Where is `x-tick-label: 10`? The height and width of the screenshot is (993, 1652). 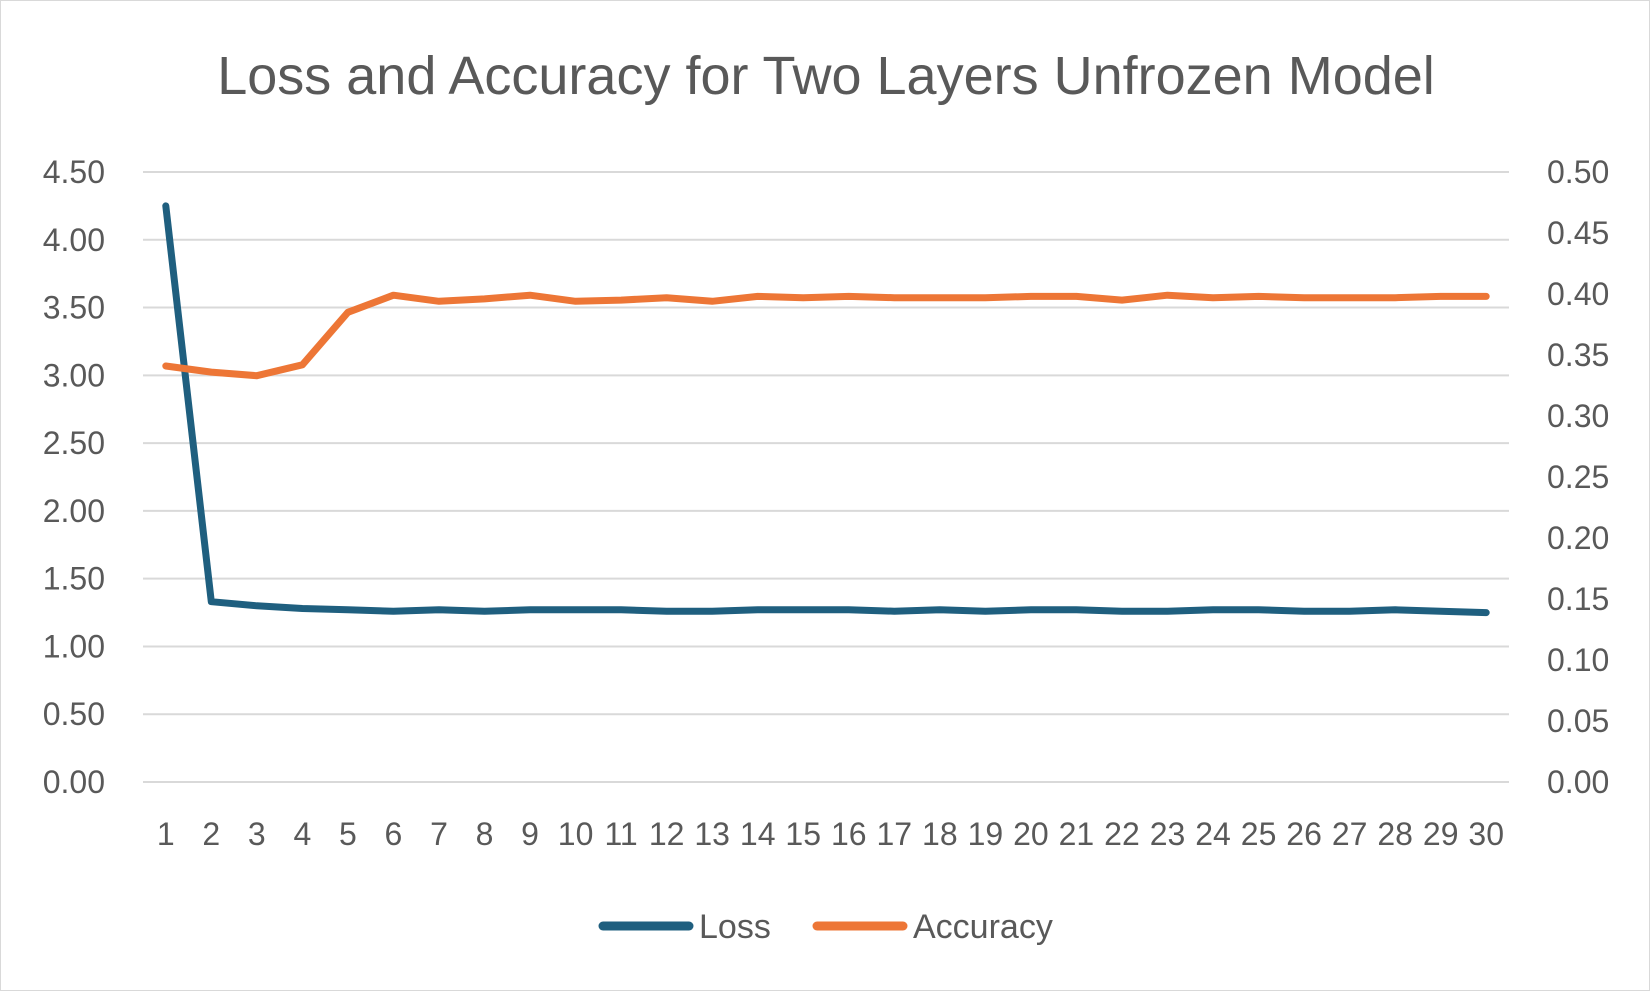 x-tick-label: 10 is located at coordinates (576, 834).